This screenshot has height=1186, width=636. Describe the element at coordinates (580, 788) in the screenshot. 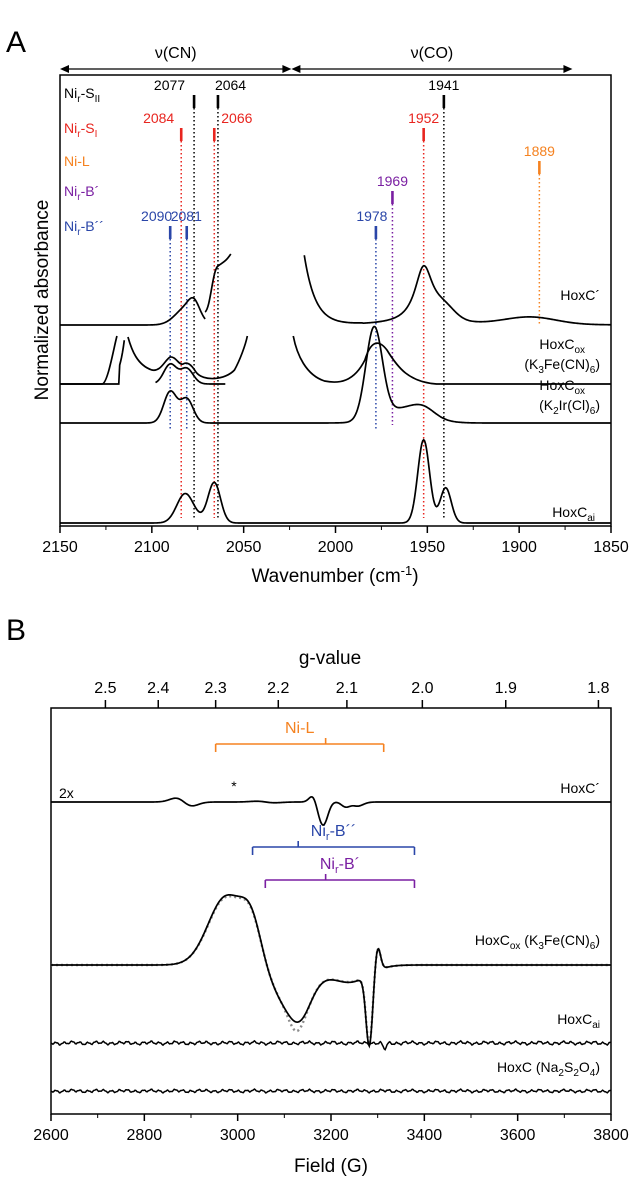

I see `trace-label-hoxc-prime-b: HoxC´` at that location.